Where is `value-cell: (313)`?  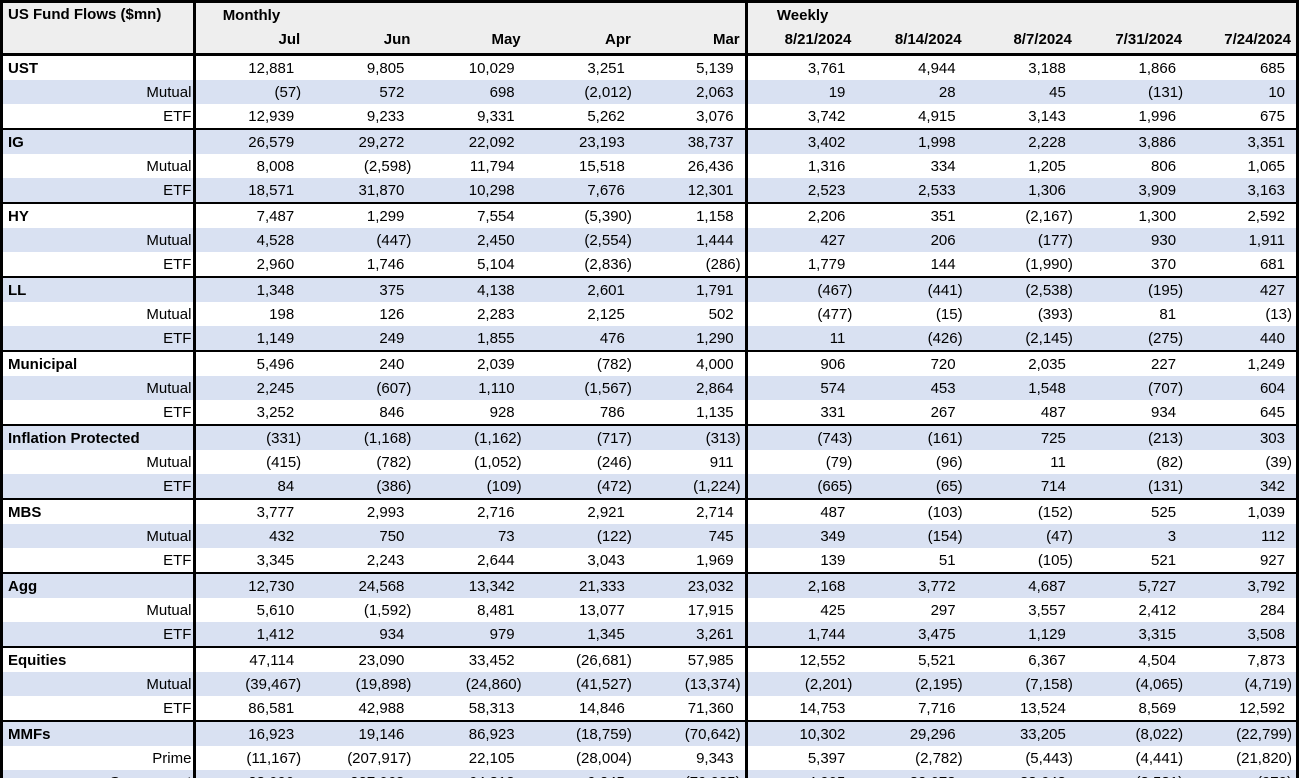
value-cell: (313) is located at coordinates (691, 437).